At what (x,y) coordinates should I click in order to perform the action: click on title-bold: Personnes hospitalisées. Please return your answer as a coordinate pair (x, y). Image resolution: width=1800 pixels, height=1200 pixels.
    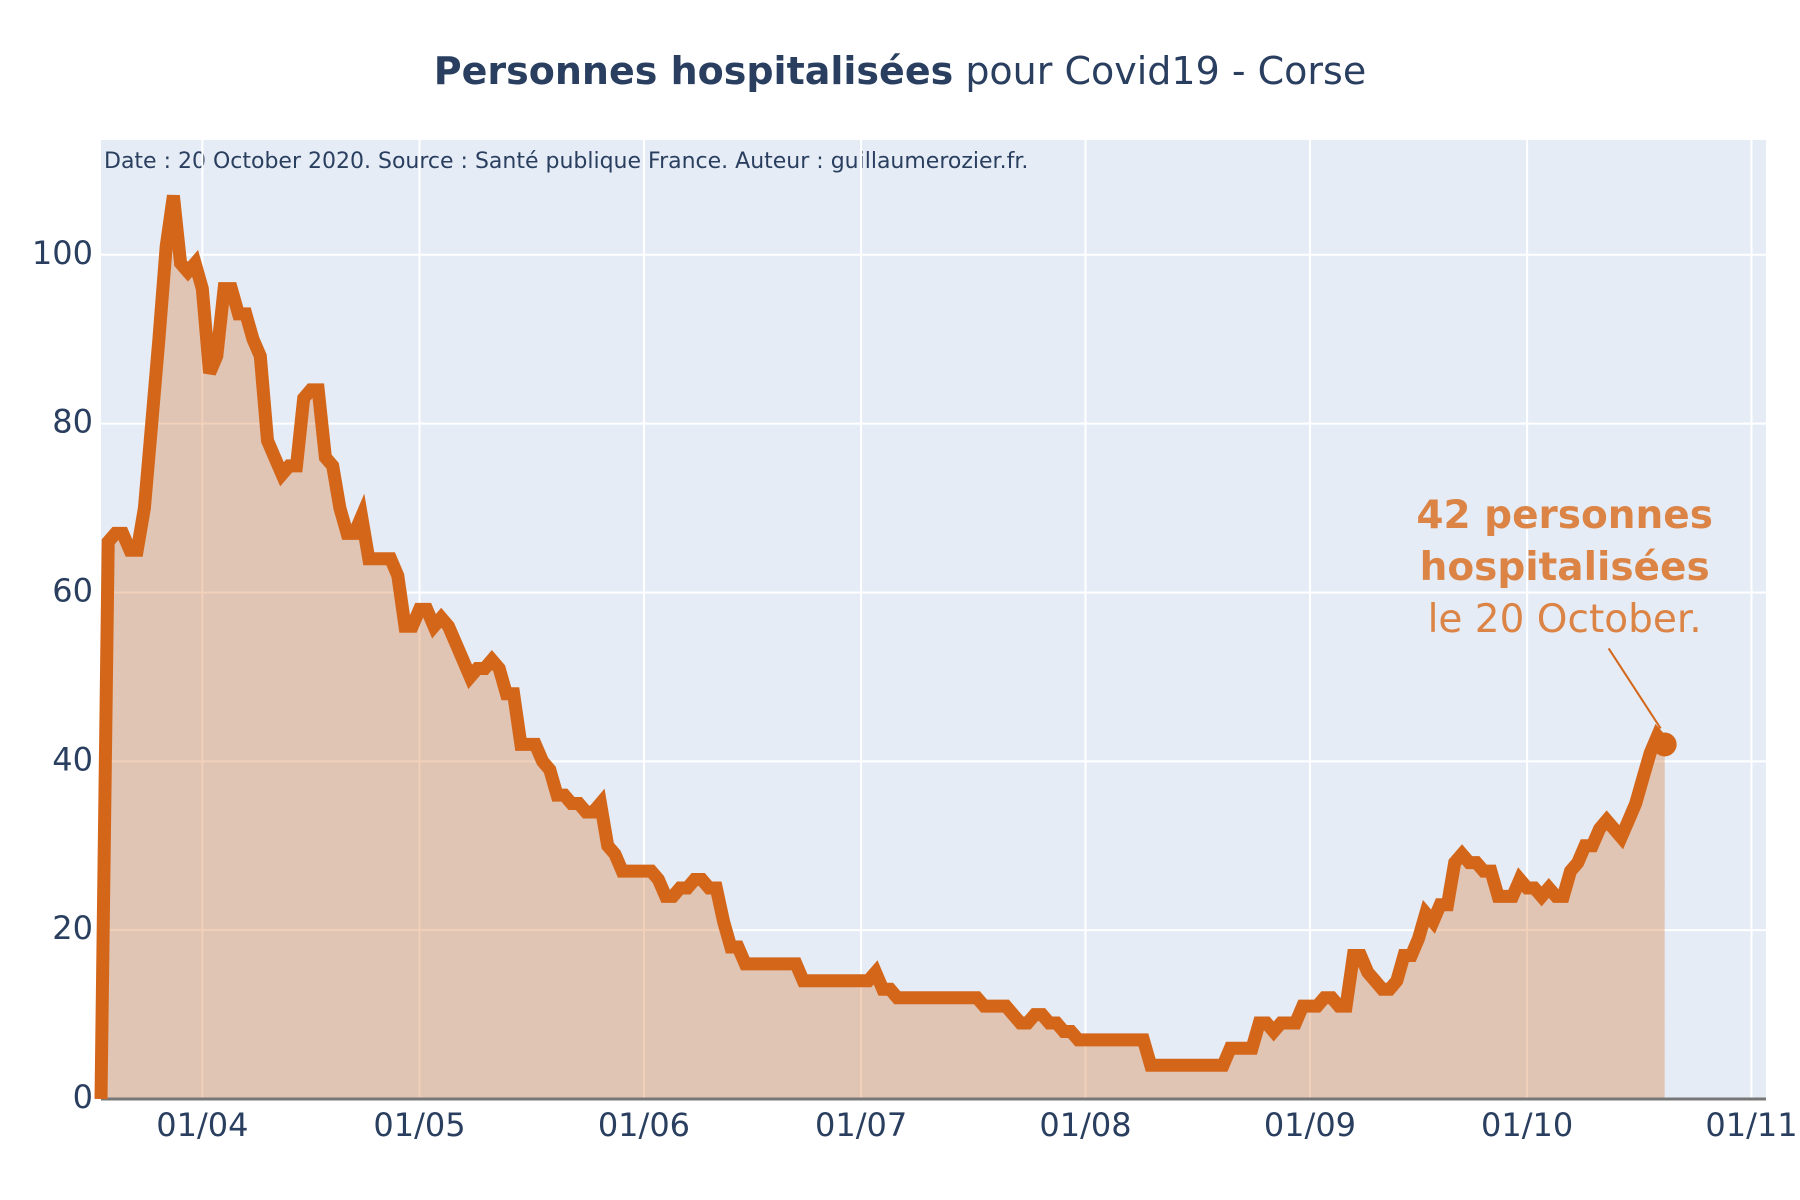
    Looking at the image, I should click on (693, 71).